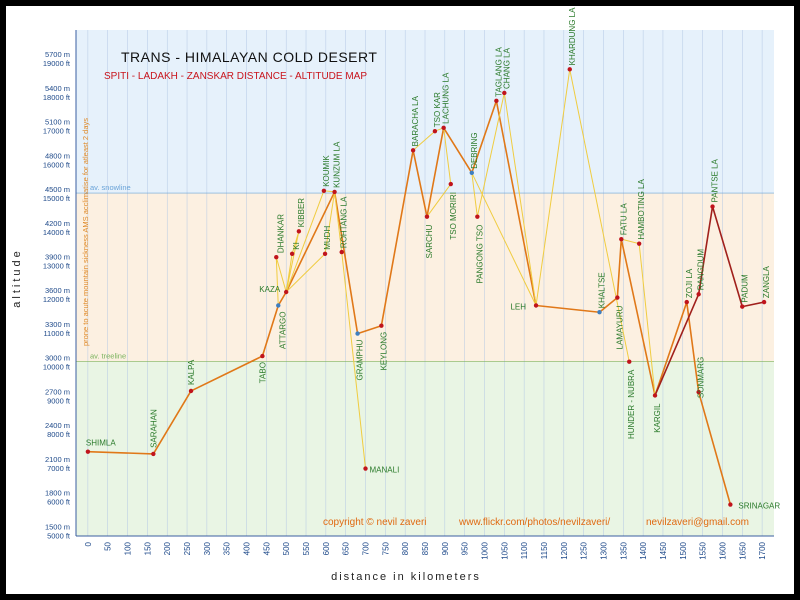  Describe the element at coordinates (643, 550) in the screenshot. I see `x-tick-label: 1400` at that location.